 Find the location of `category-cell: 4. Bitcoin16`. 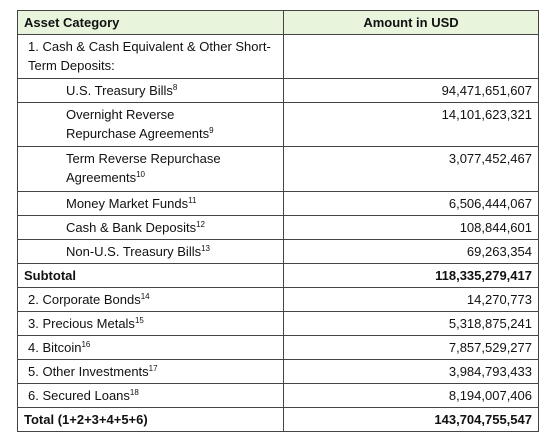

category-cell: 4. Bitcoin16 is located at coordinates (150, 347).